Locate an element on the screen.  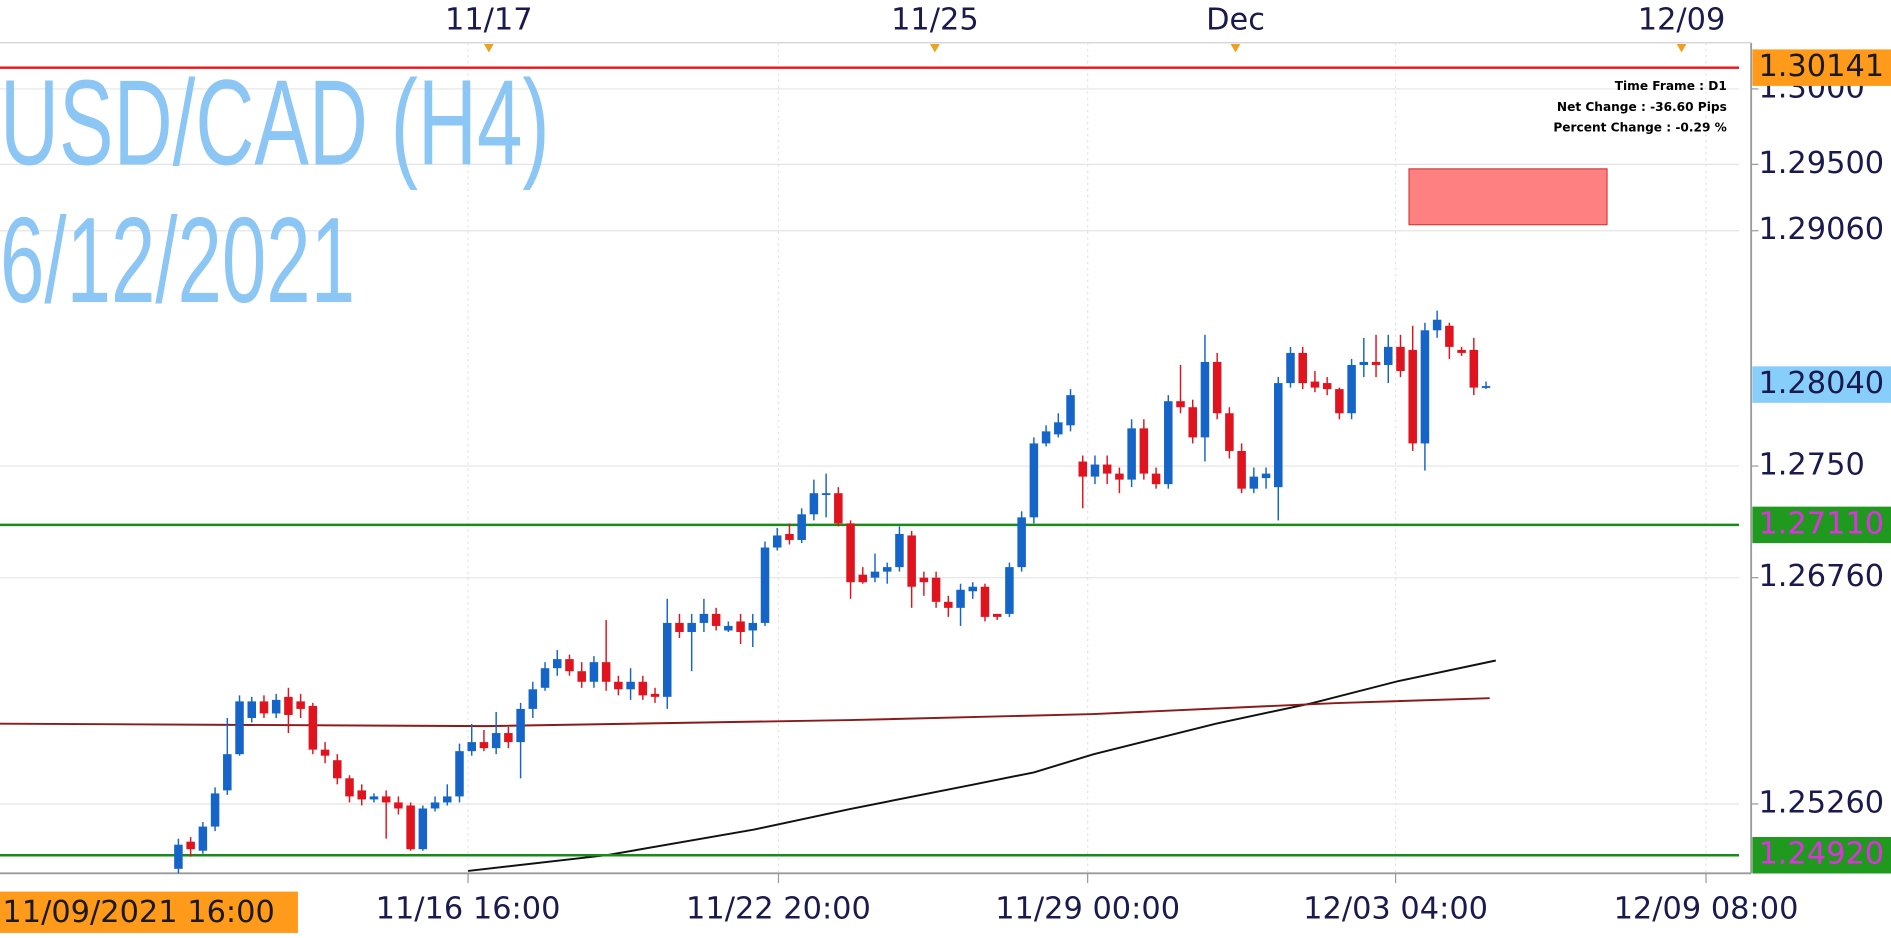
cursor-label-box is located at coordinates (149, 912).